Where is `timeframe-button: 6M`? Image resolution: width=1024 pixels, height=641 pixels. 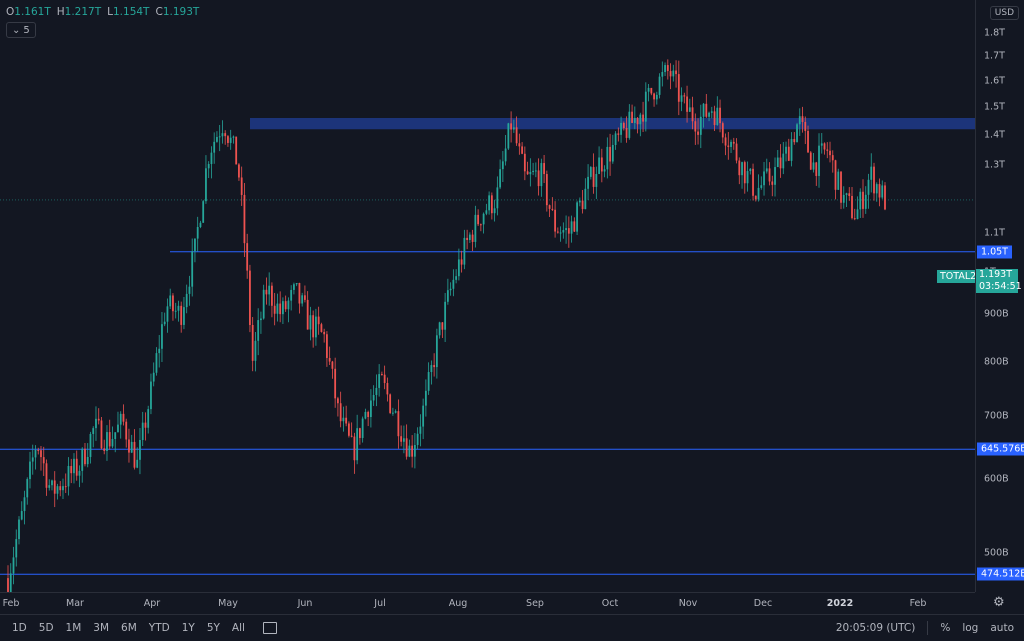
timeframe-button: 6M is located at coordinates (129, 628).